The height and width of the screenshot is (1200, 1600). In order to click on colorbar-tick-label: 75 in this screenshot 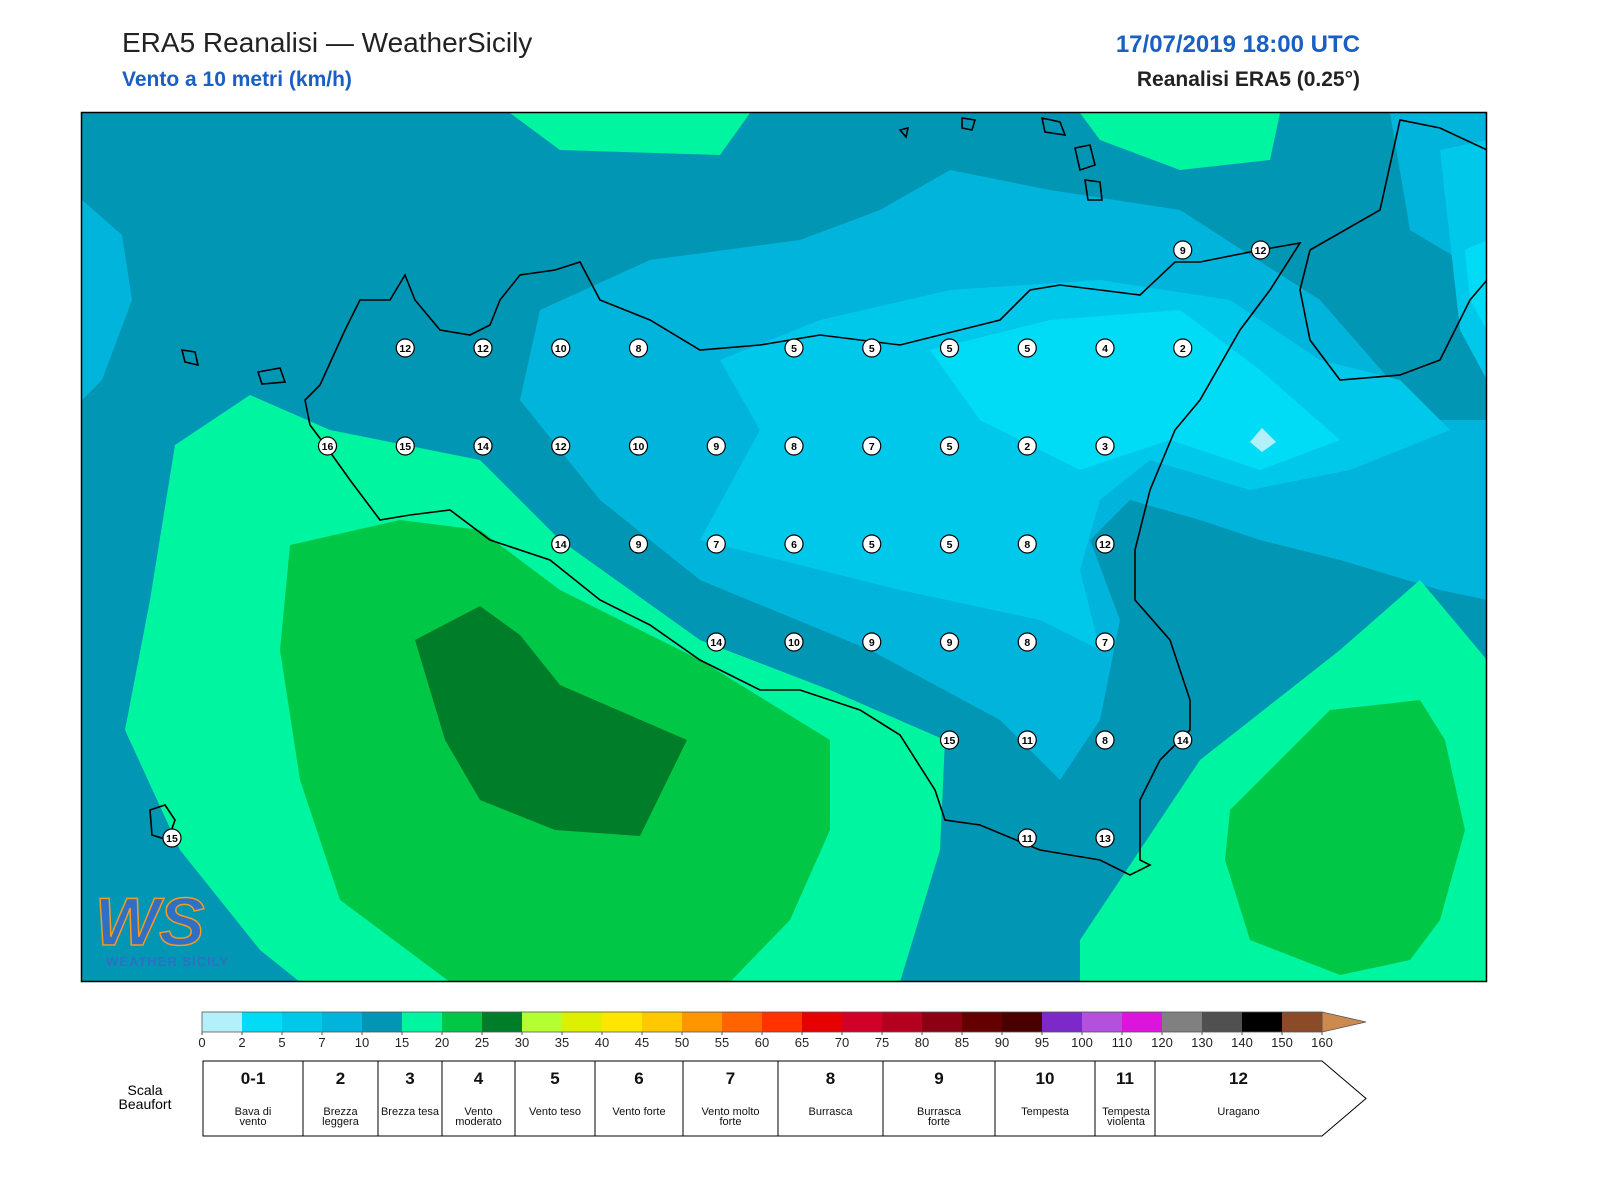, I will do `click(882, 1042)`.